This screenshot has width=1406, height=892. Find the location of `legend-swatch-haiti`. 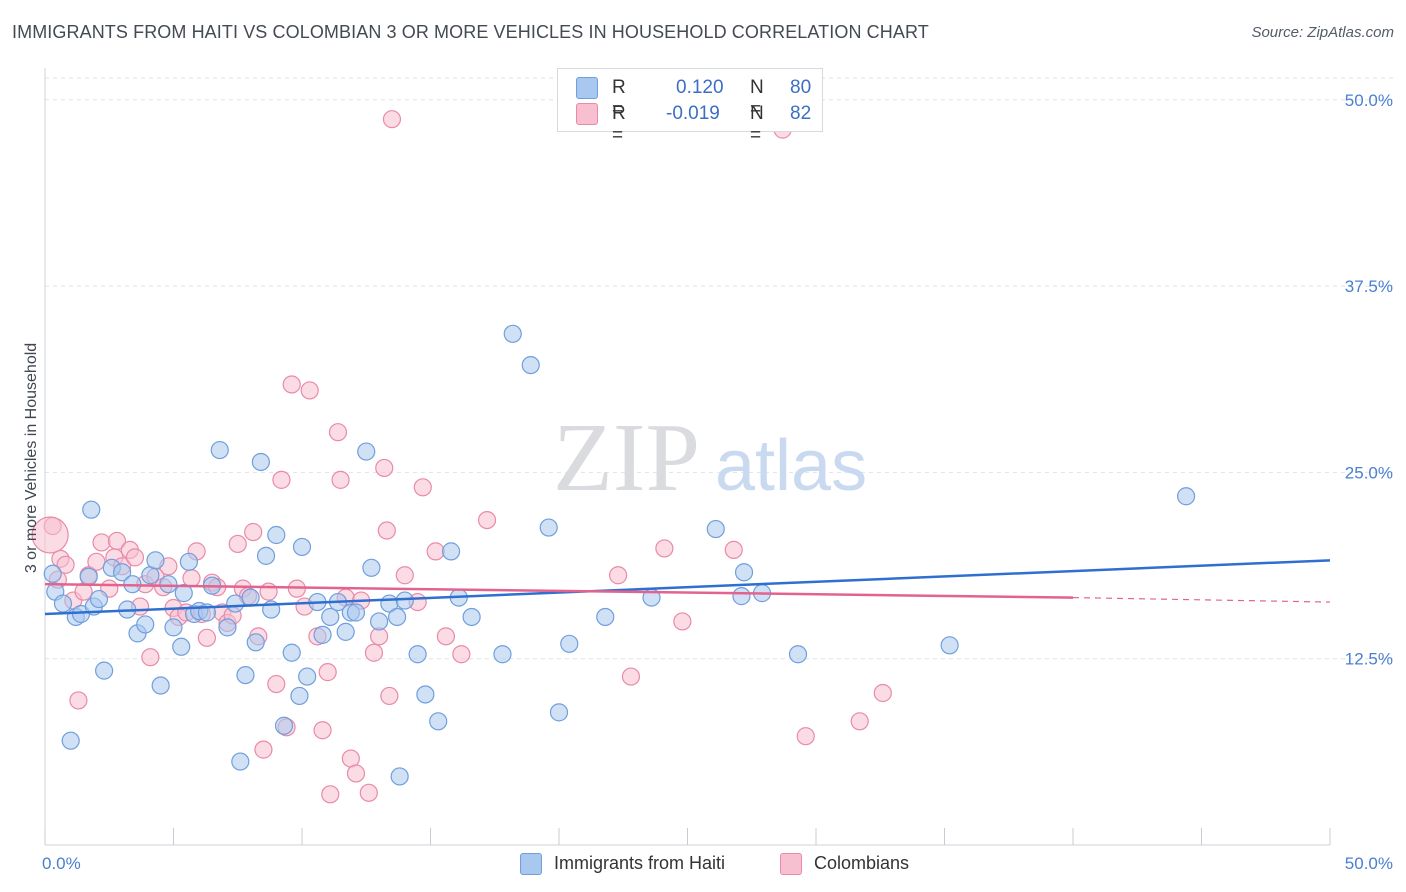

legend-swatch-haiti is located at coordinates (587, 88).